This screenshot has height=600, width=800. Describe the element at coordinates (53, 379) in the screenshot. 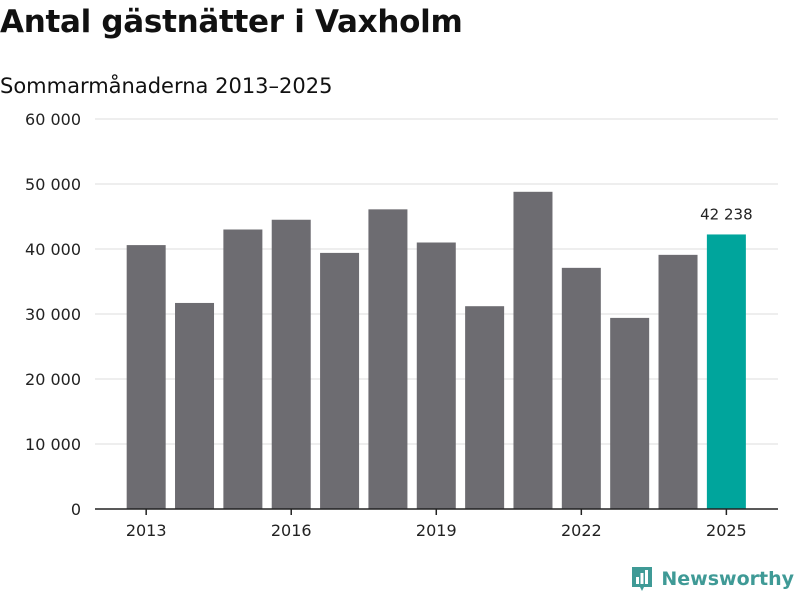

I see `y-tick-label: 20 000` at that location.